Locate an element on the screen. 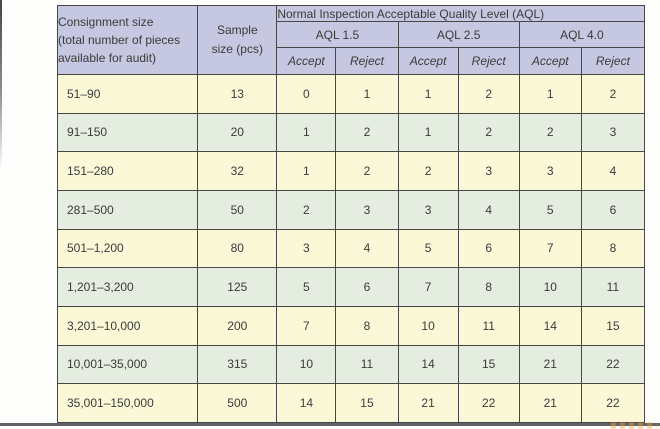  table-row: 3,201–10,000 200 7 8 10 11 14 15 is located at coordinates (351, 325).